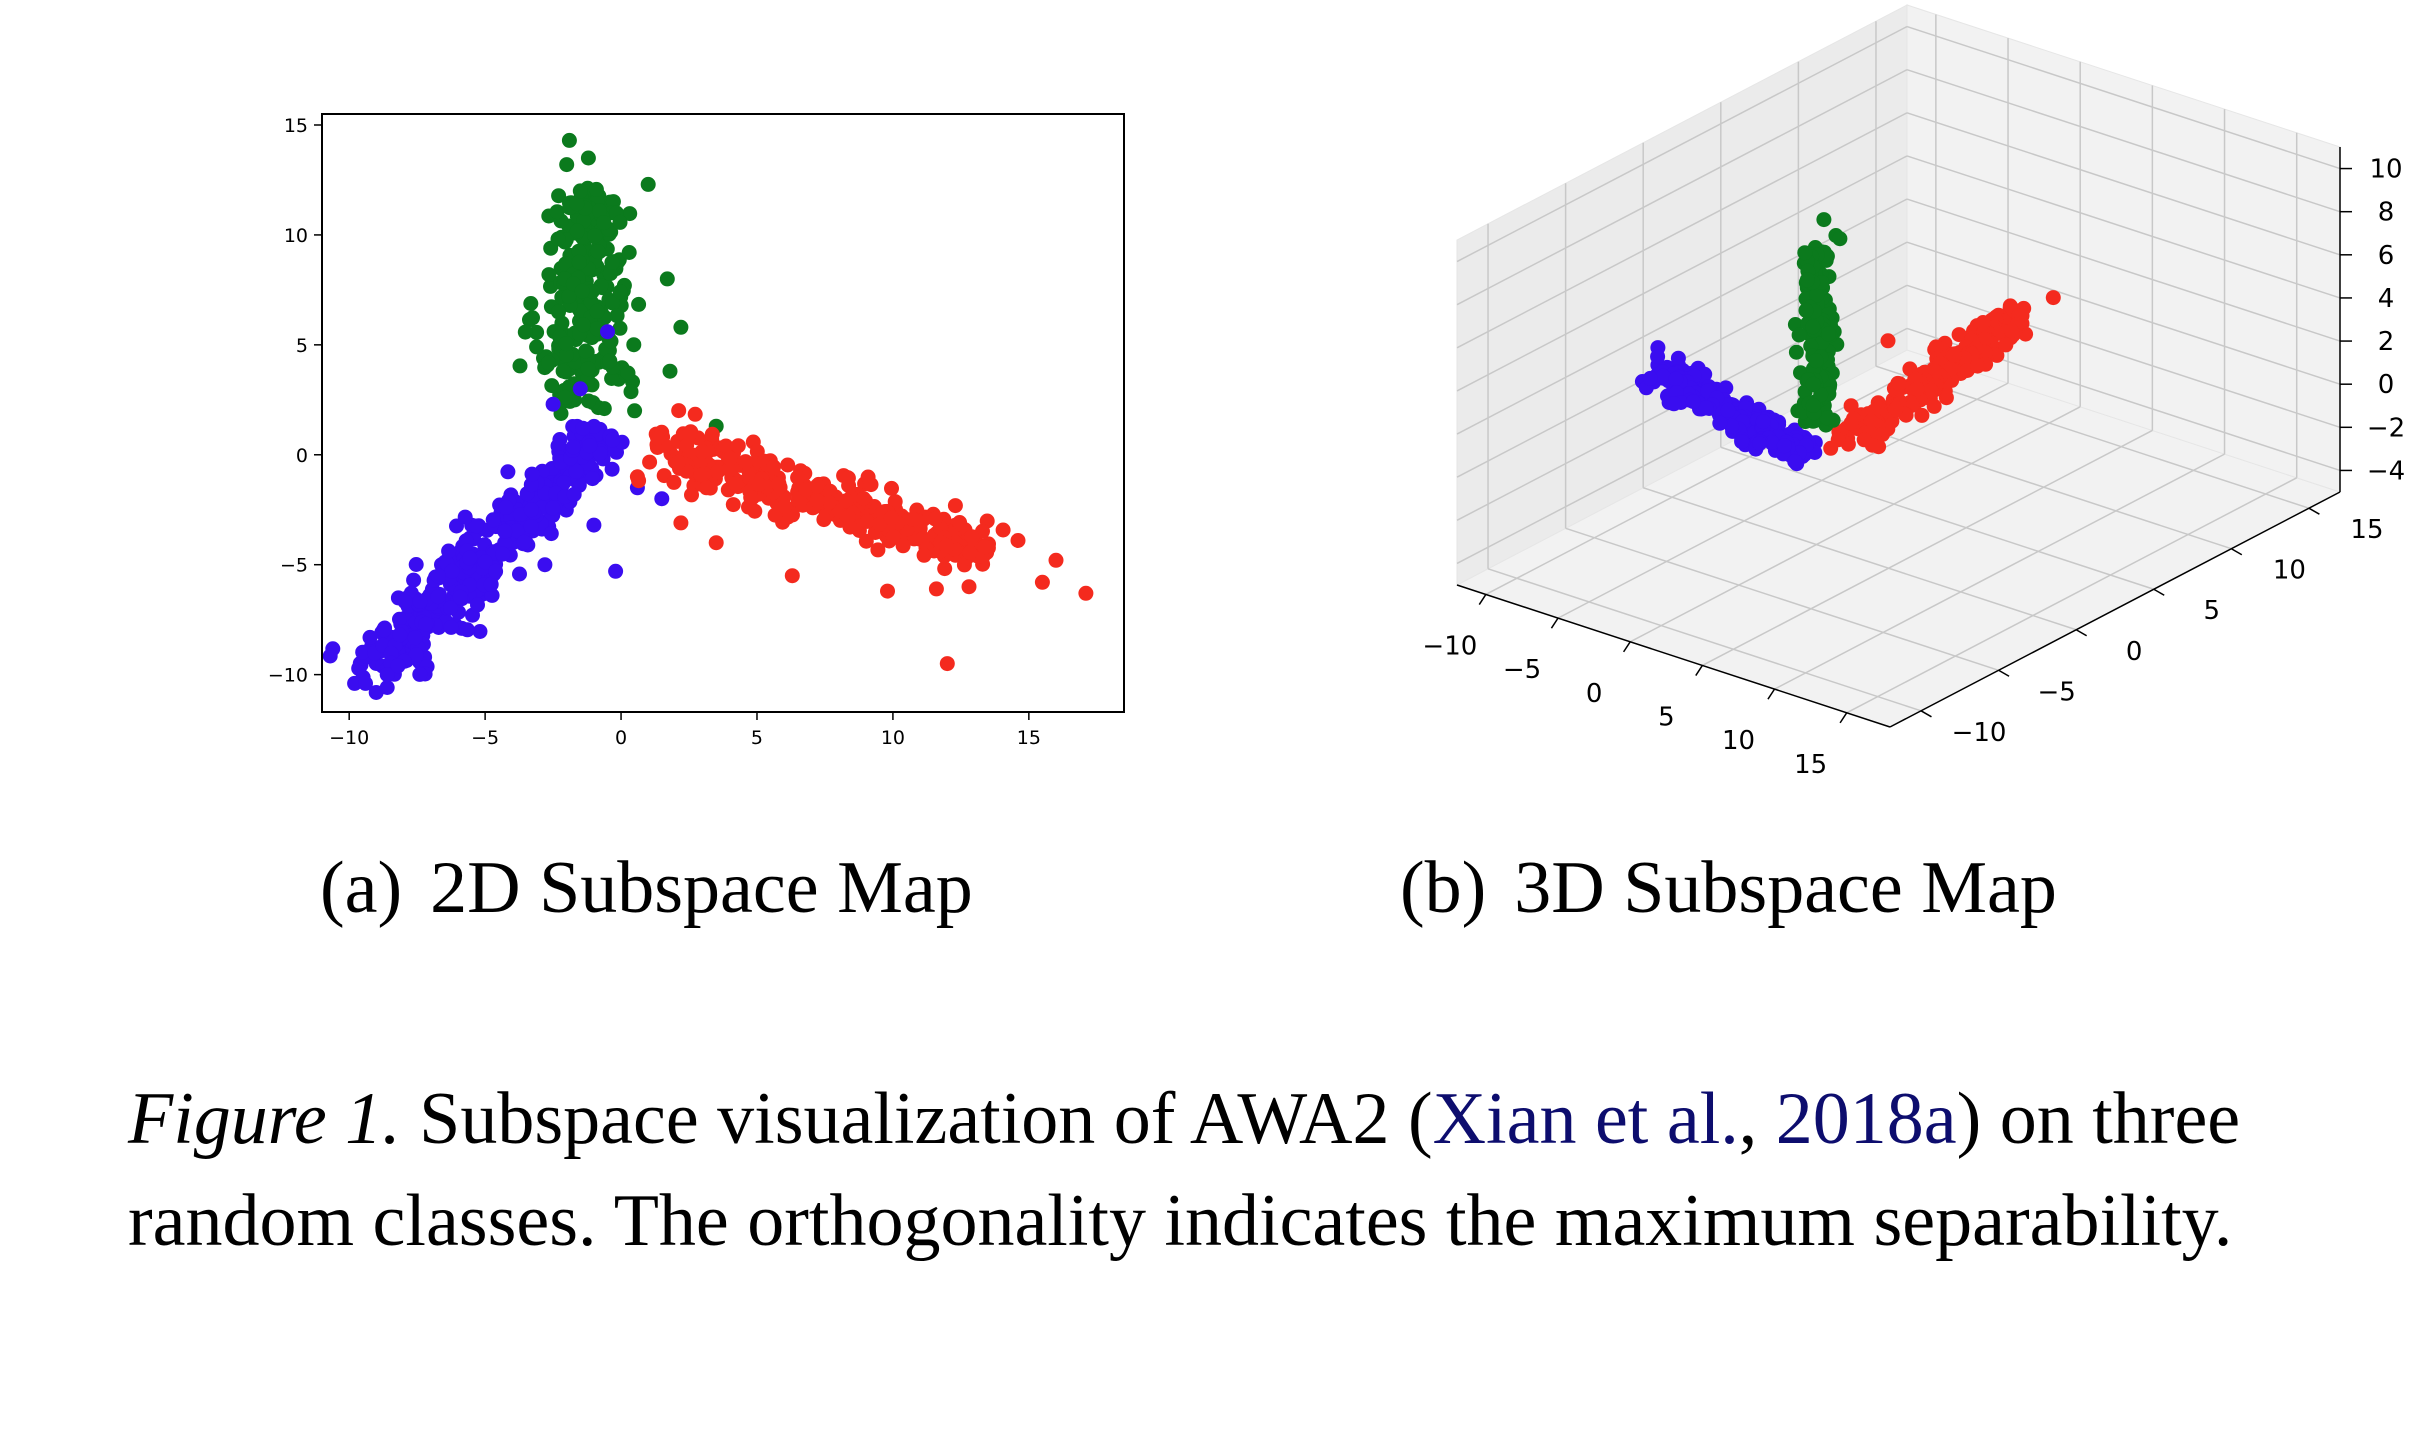 Image resolution: width=2425 pixels, height=1430 pixels. I want to click on x-tick-label: −5, so click(485, 738).